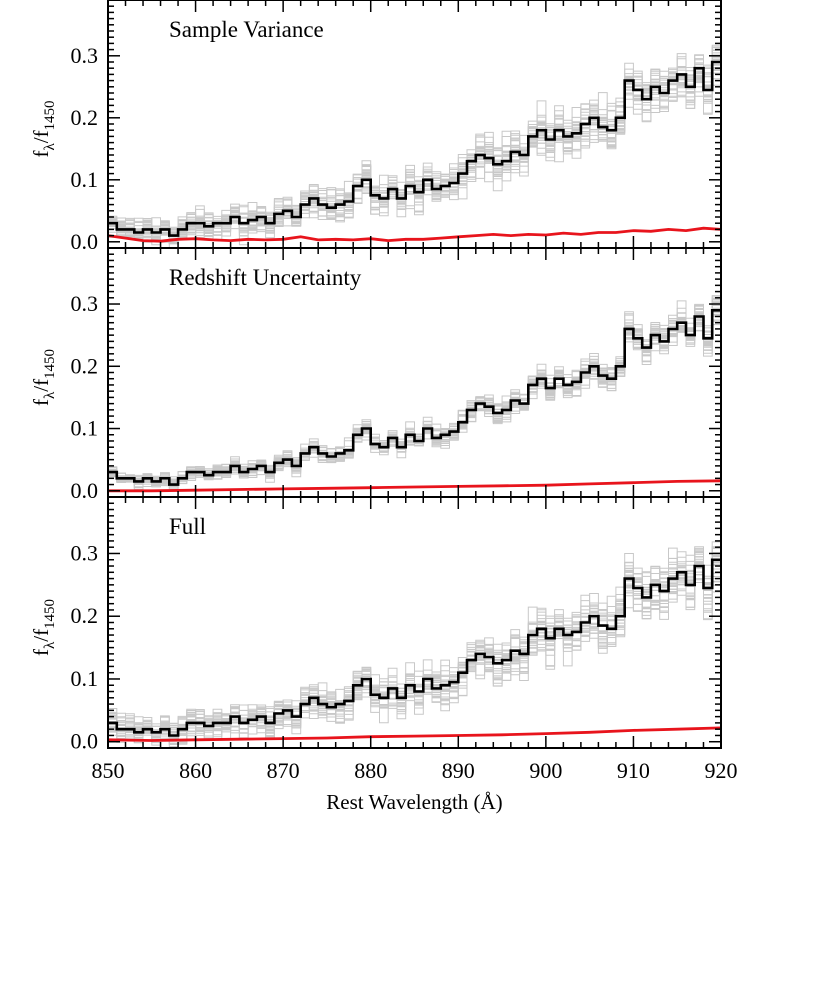 The image size is (830, 1002). What do you see at coordinates (108, 770) in the screenshot?
I see `x-tick-label: 850` at bounding box center [108, 770].